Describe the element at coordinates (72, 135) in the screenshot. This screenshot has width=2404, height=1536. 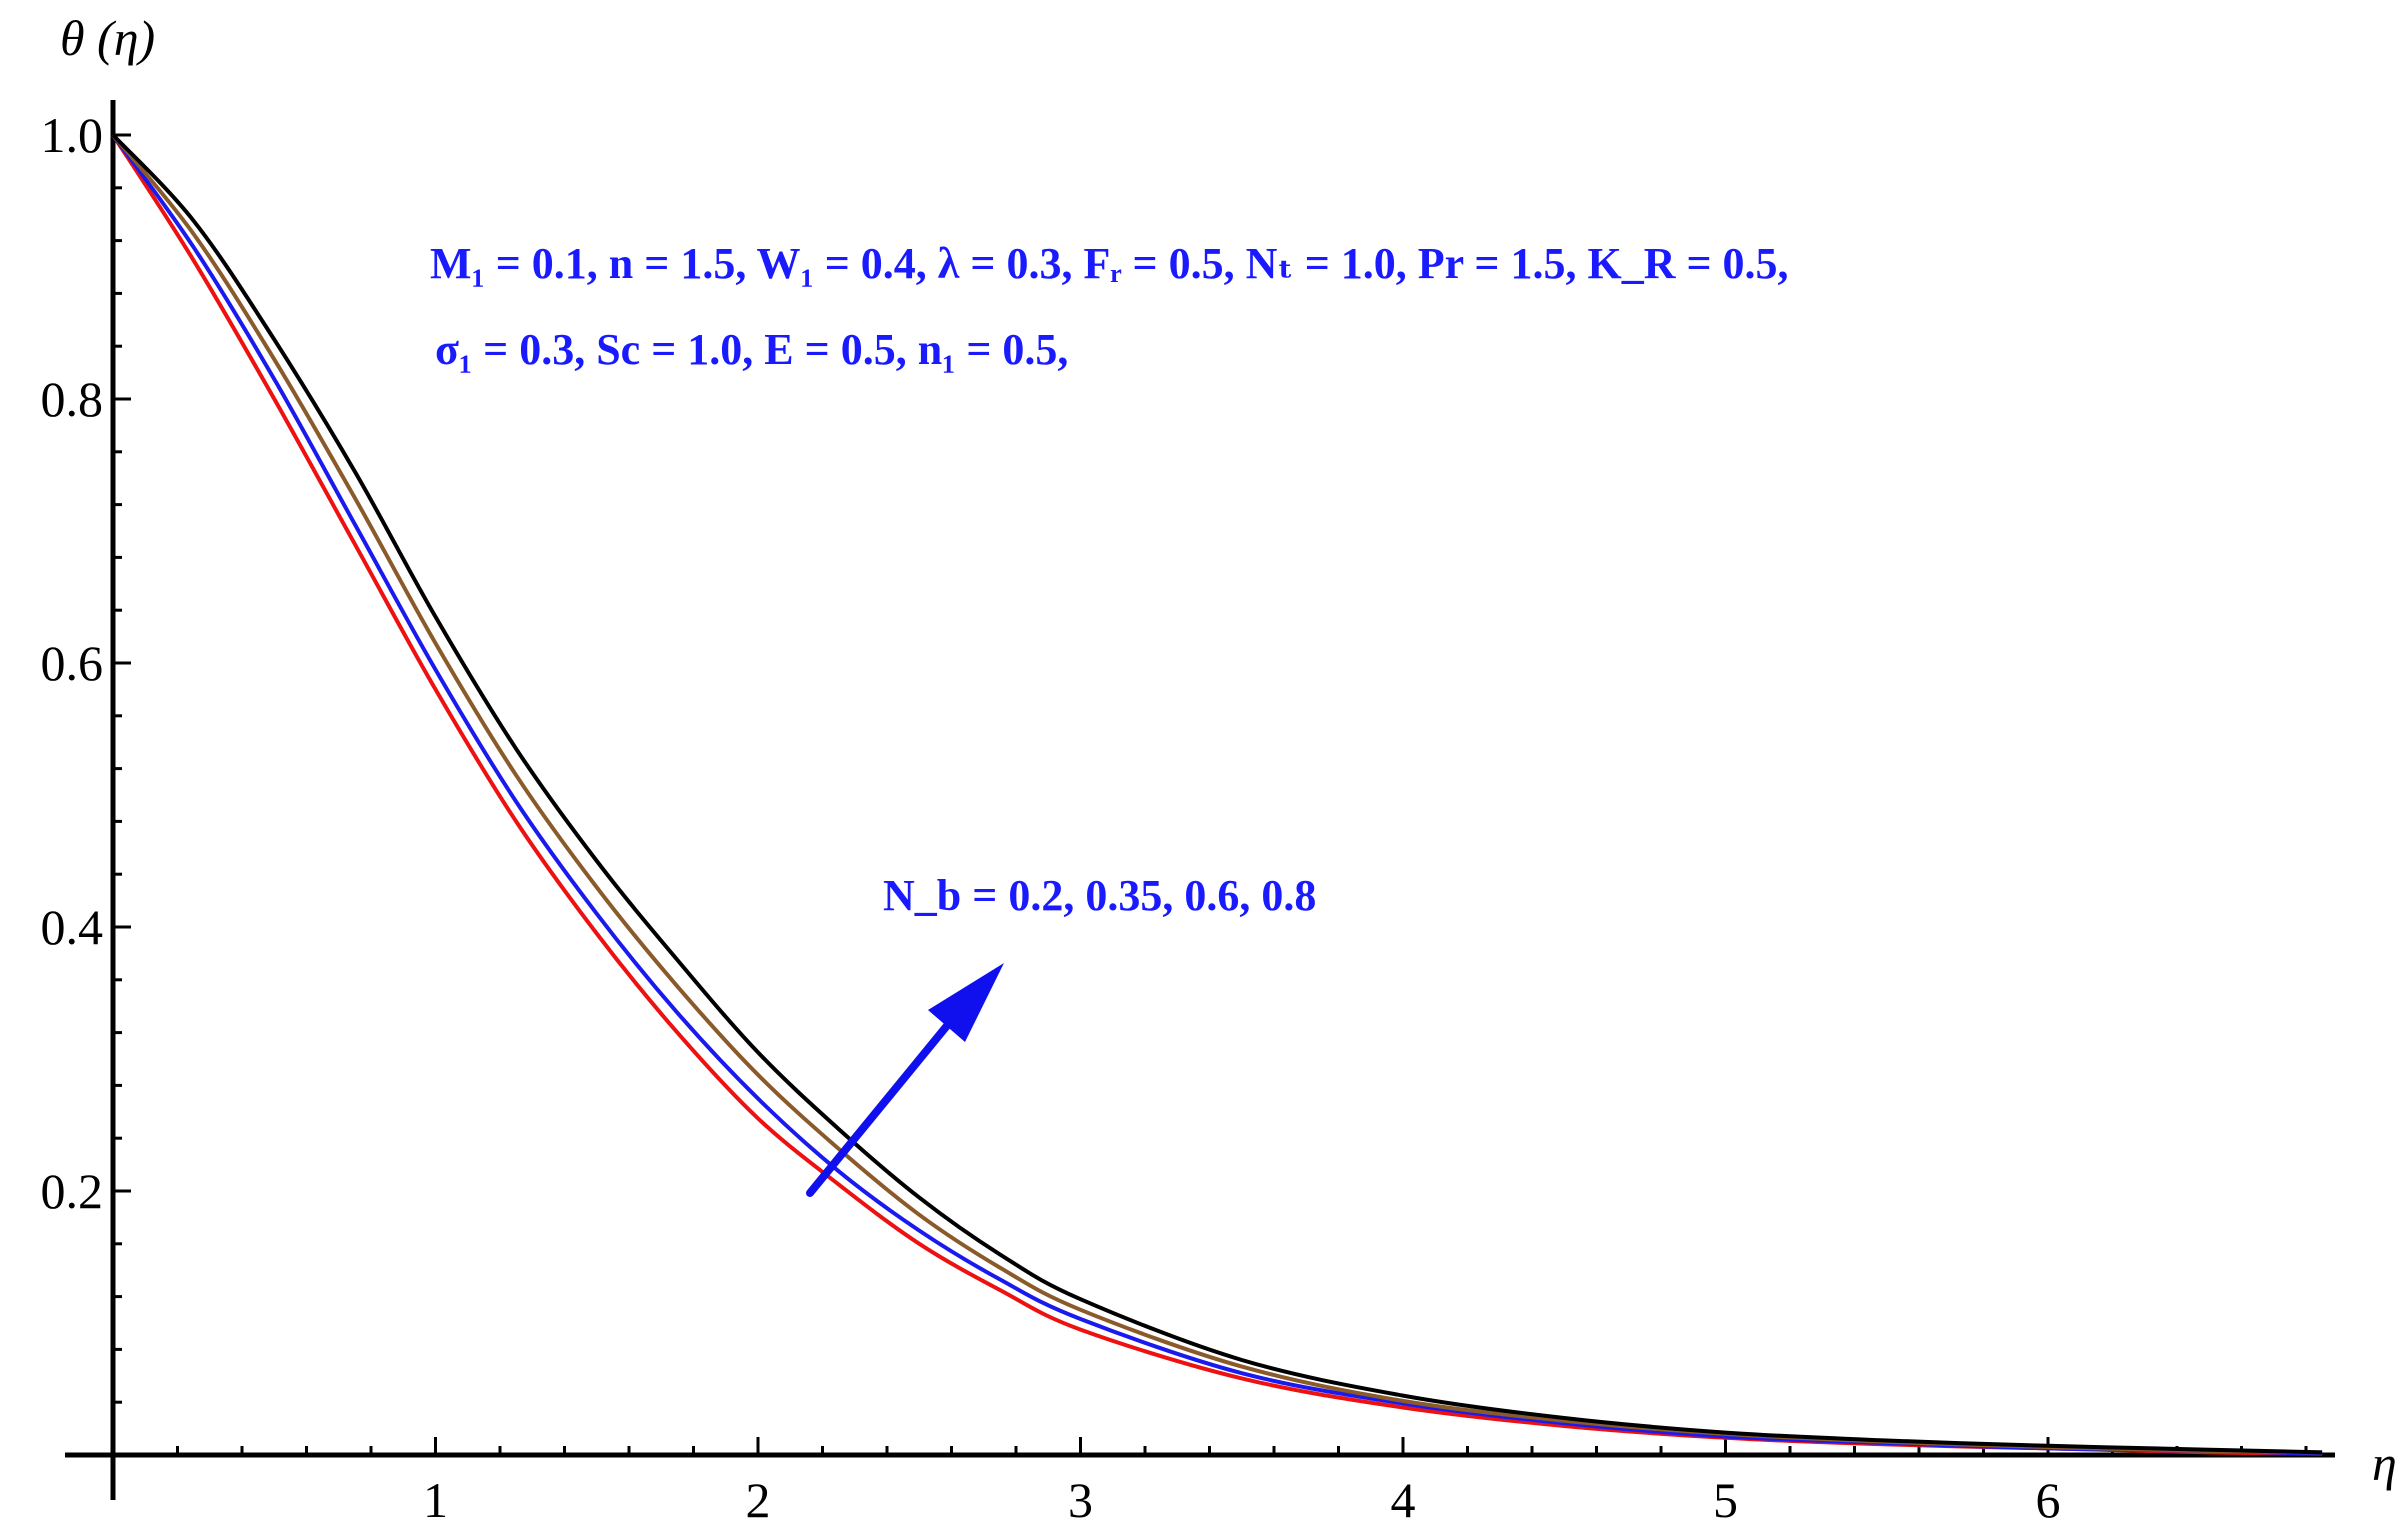
I see `y-tick-label: 1.0` at that location.